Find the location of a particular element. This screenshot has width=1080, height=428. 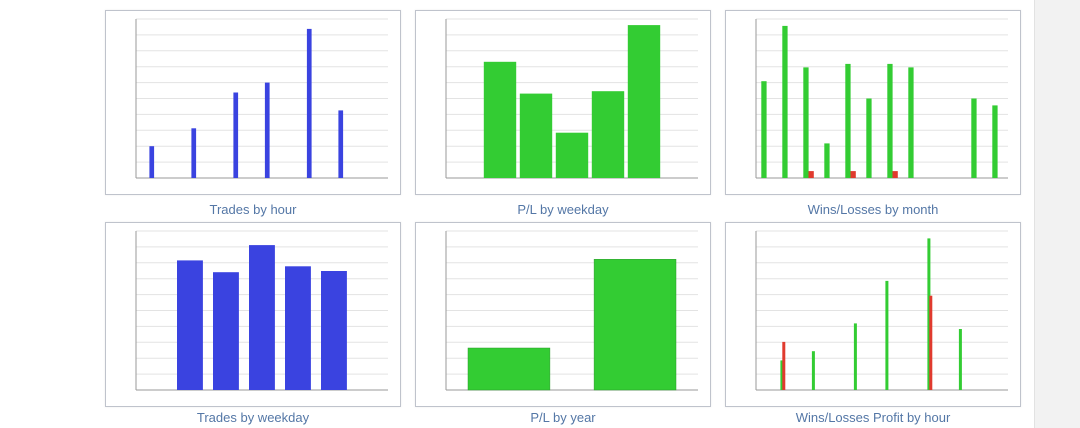

page-scrollbar is located at coordinates (1057, 214).